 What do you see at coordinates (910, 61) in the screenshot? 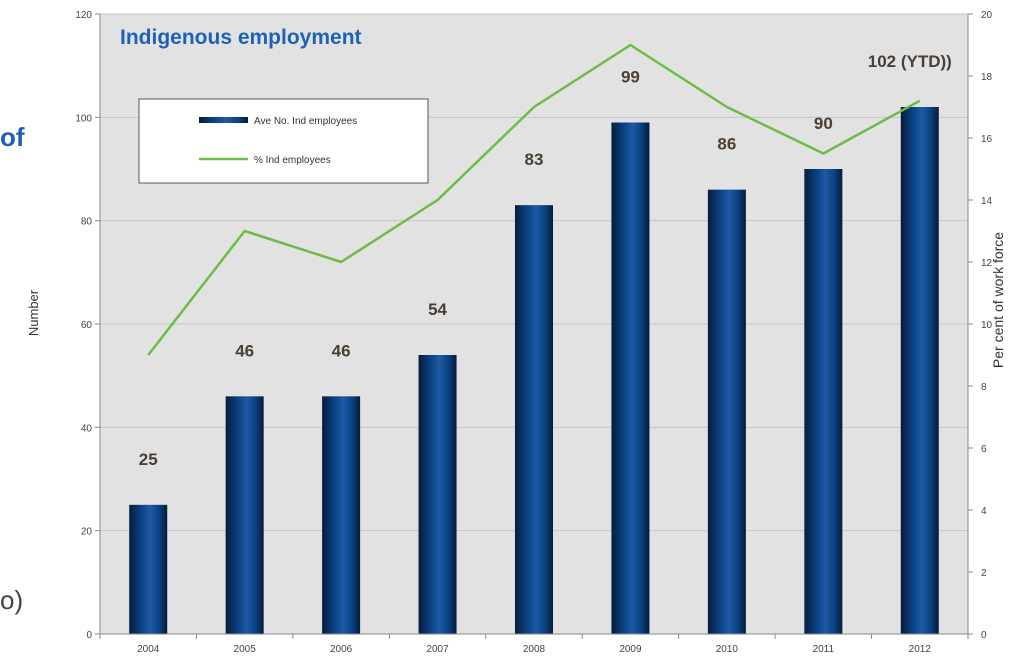
I see `bar-data-label: 102 (YTD))` at bounding box center [910, 61].